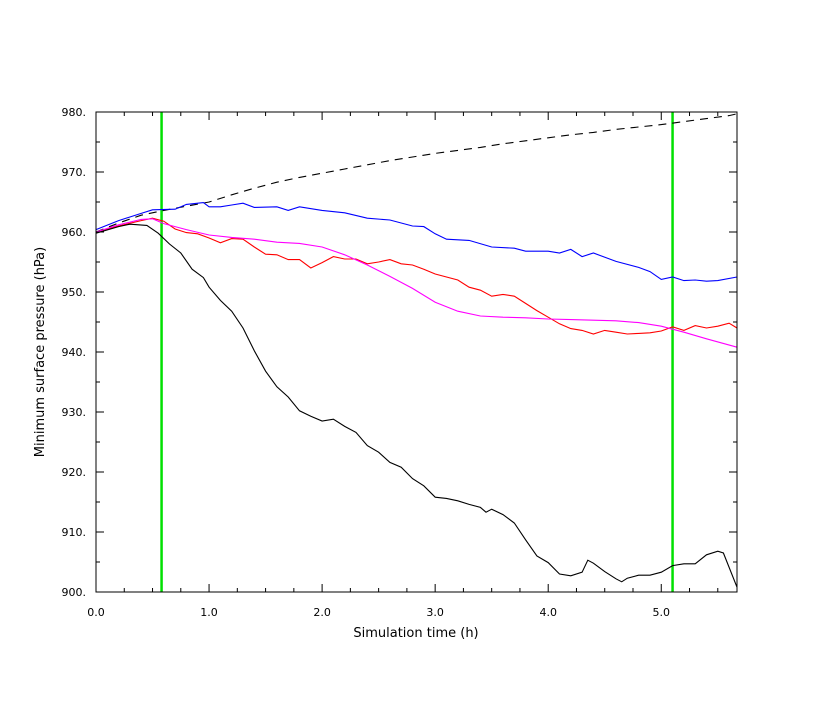  I want to click on y-axis-label: Minimum surface pressure (hPa), so click(40, 352).